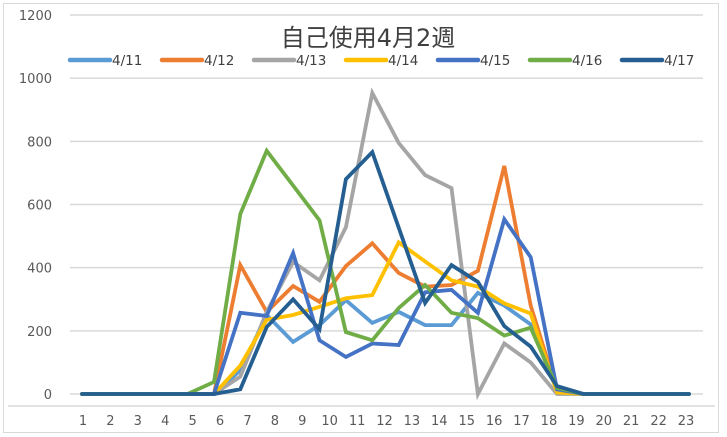 The height and width of the screenshot is (437, 727). I want to click on x-tick-label: 9, so click(302, 421).